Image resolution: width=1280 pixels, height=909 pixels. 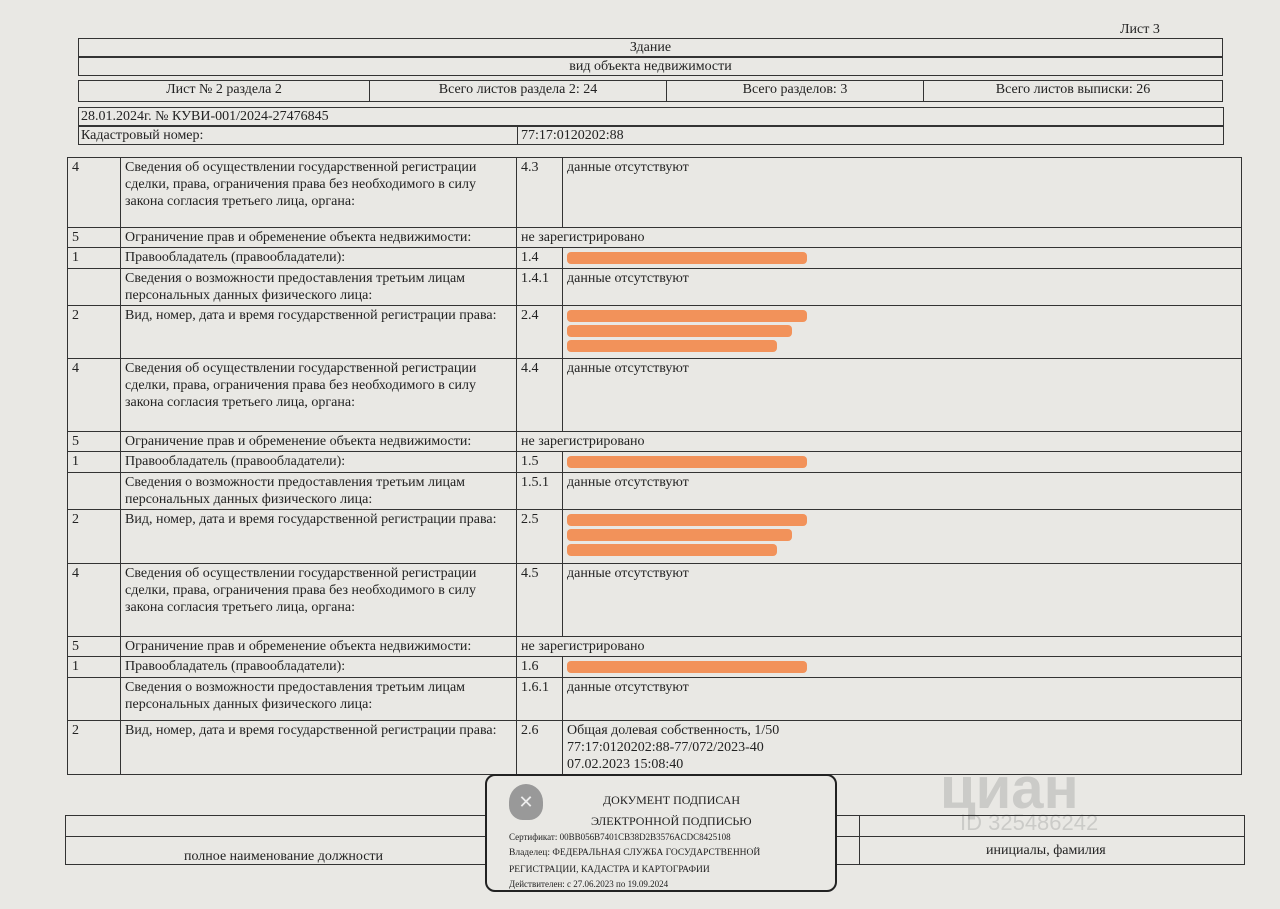 What do you see at coordinates (539, 747) in the screenshot?
I see `row-code: 2.6` at bounding box center [539, 747].